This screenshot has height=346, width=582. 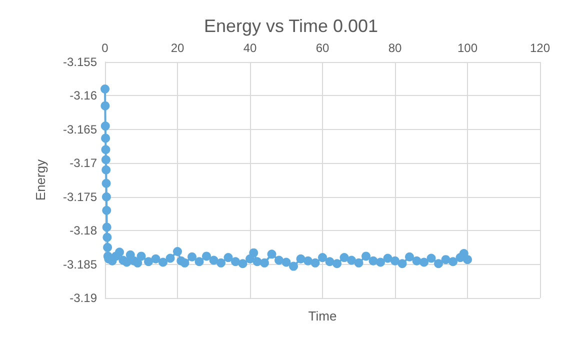 What do you see at coordinates (323, 48) in the screenshot?
I see `x-tick-label: 60` at bounding box center [323, 48].